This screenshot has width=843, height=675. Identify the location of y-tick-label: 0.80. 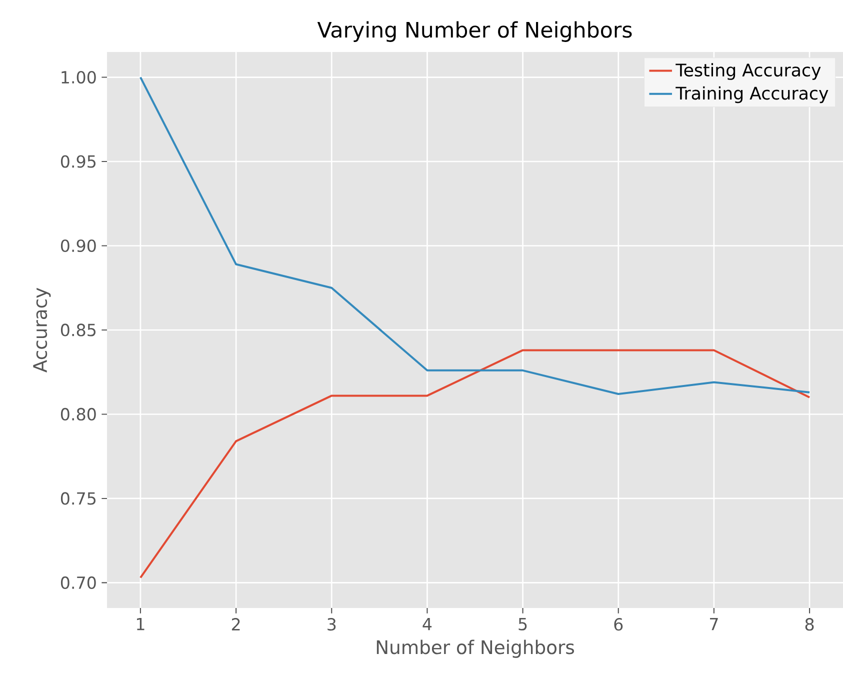
(78, 414).